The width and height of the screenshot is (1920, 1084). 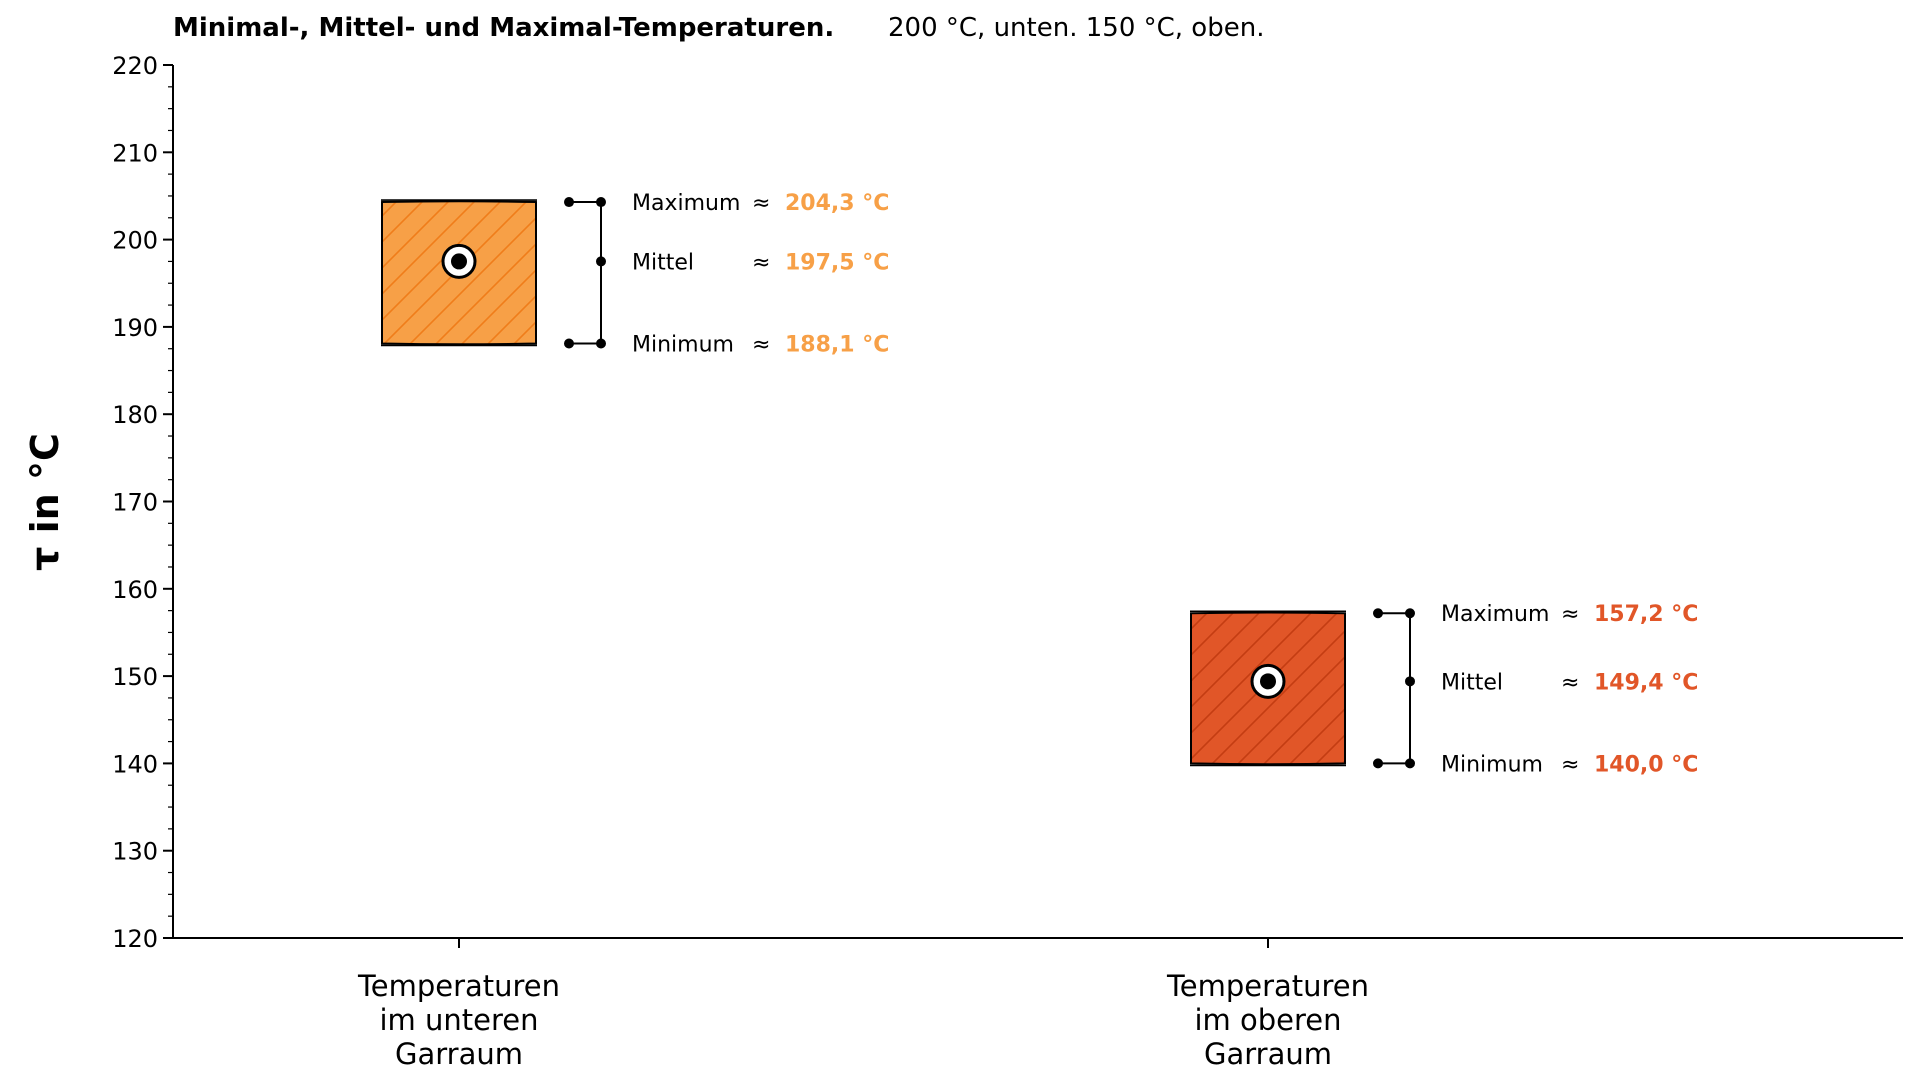 What do you see at coordinates (837, 203) in the screenshot?
I see `annotation-max-value: 204,3 °C` at bounding box center [837, 203].